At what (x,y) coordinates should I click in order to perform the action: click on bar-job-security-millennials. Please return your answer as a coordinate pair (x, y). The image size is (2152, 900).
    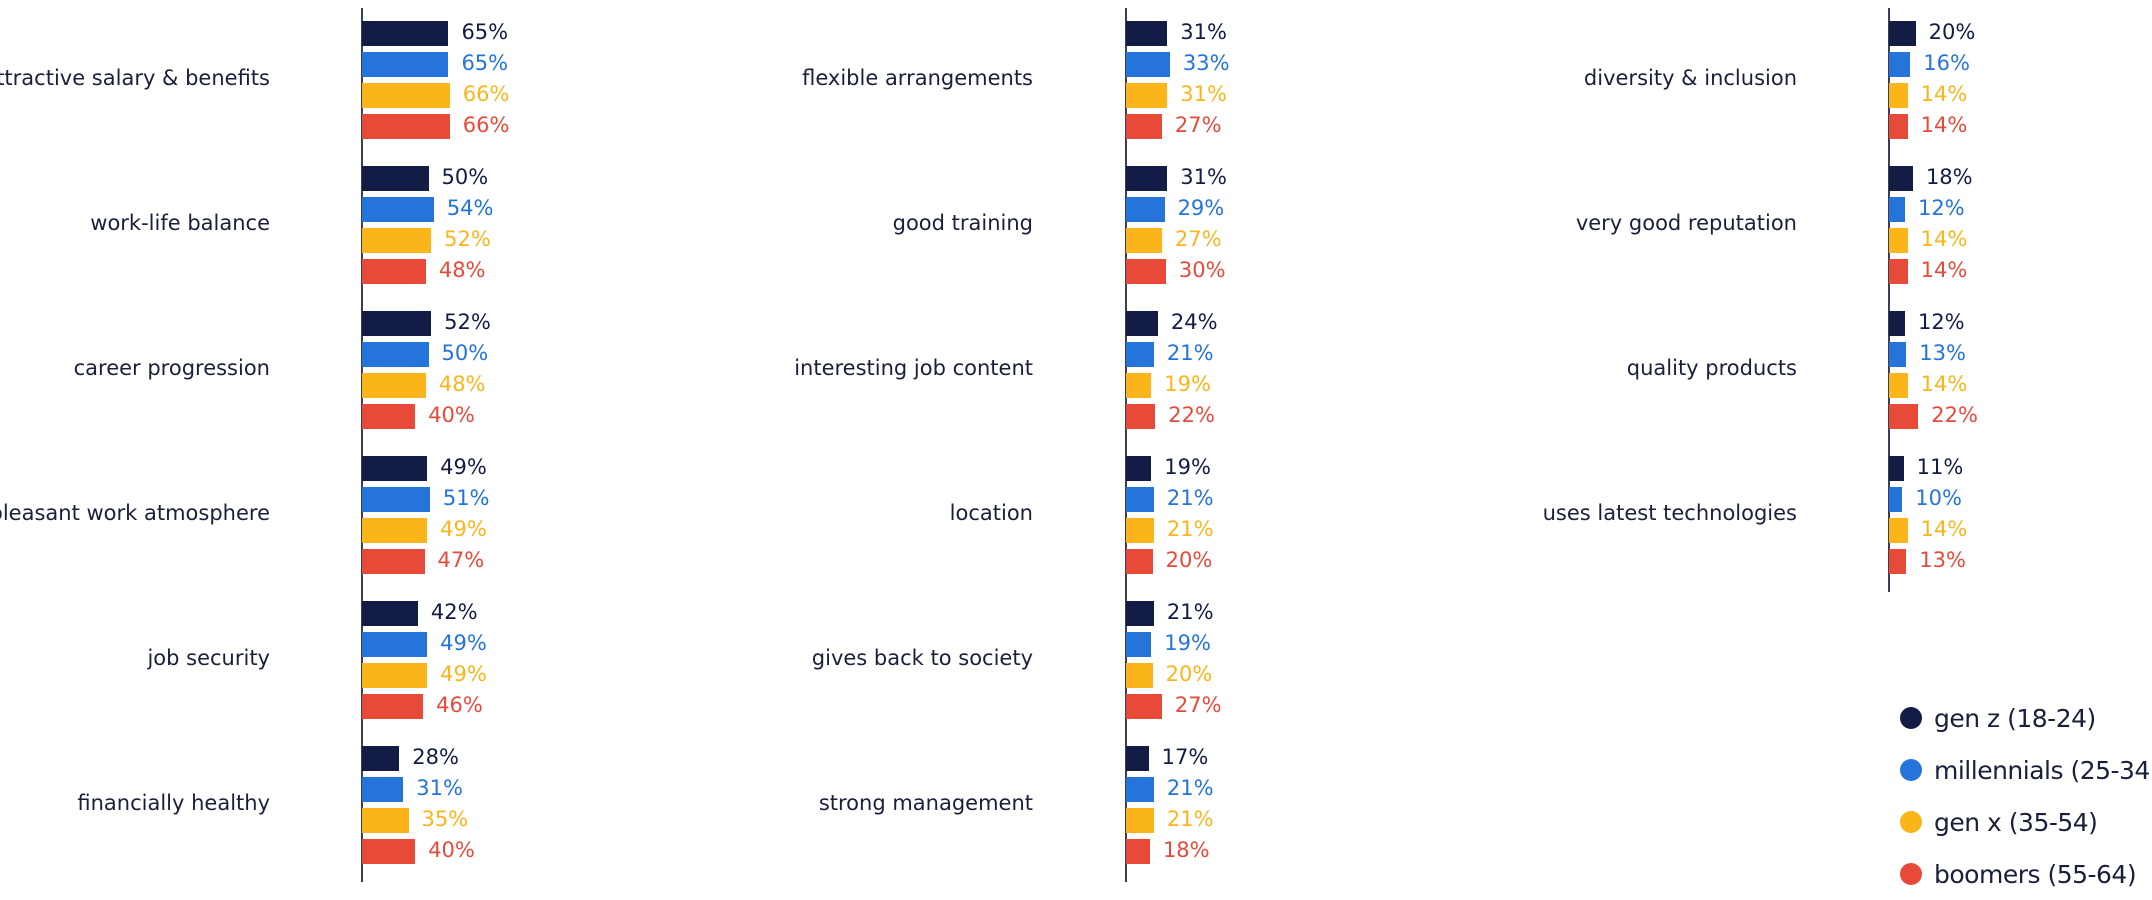
    Looking at the image, I should click on (395, 644).